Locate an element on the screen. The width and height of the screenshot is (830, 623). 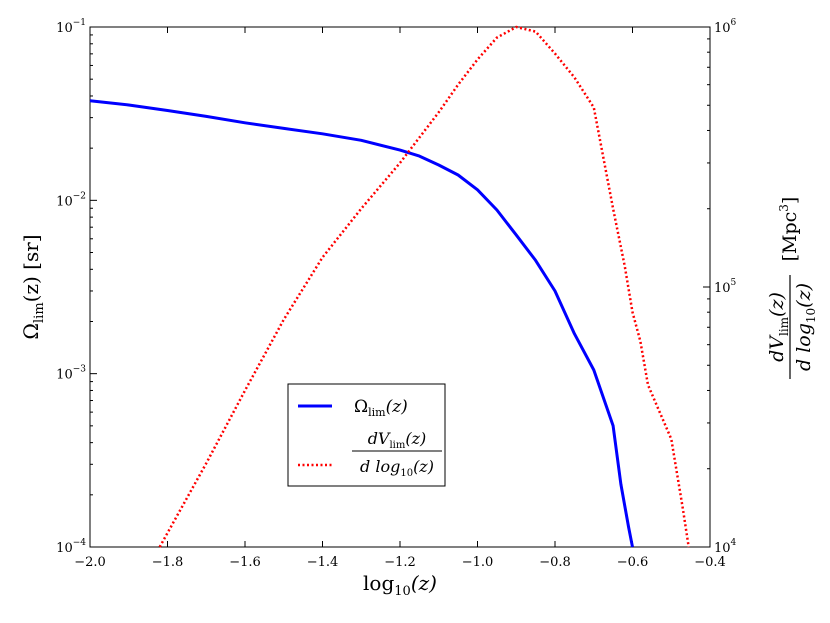
x-tick-label: −1.8 is located at coordinates (168, 562).